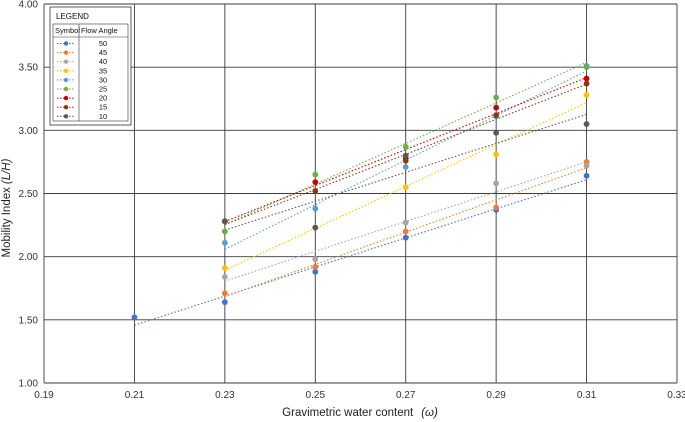 Image resolution: width=685 pixels, height=422 pixels. What do you see at coordinates (72, 16) in the screenshot?
I see `legend-title: LEGEND` at bounding box center [72, 16].